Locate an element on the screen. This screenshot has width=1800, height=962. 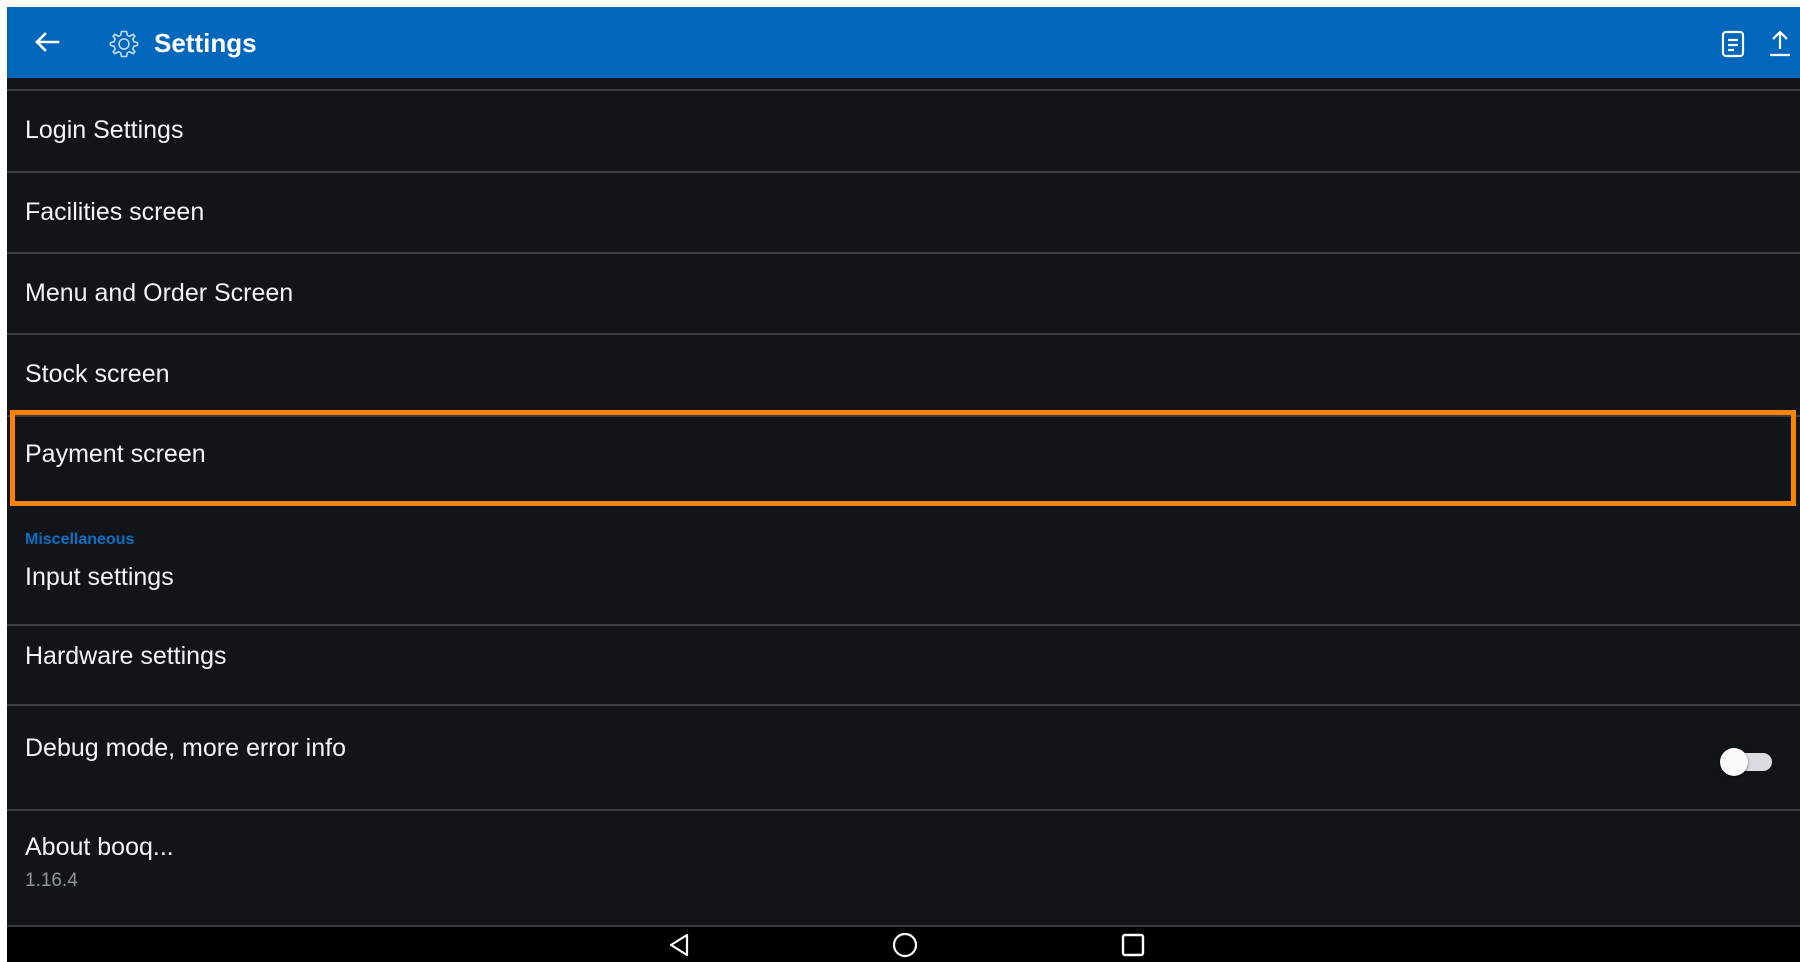
app-bar: Settings is located at coordinates (903, 42).